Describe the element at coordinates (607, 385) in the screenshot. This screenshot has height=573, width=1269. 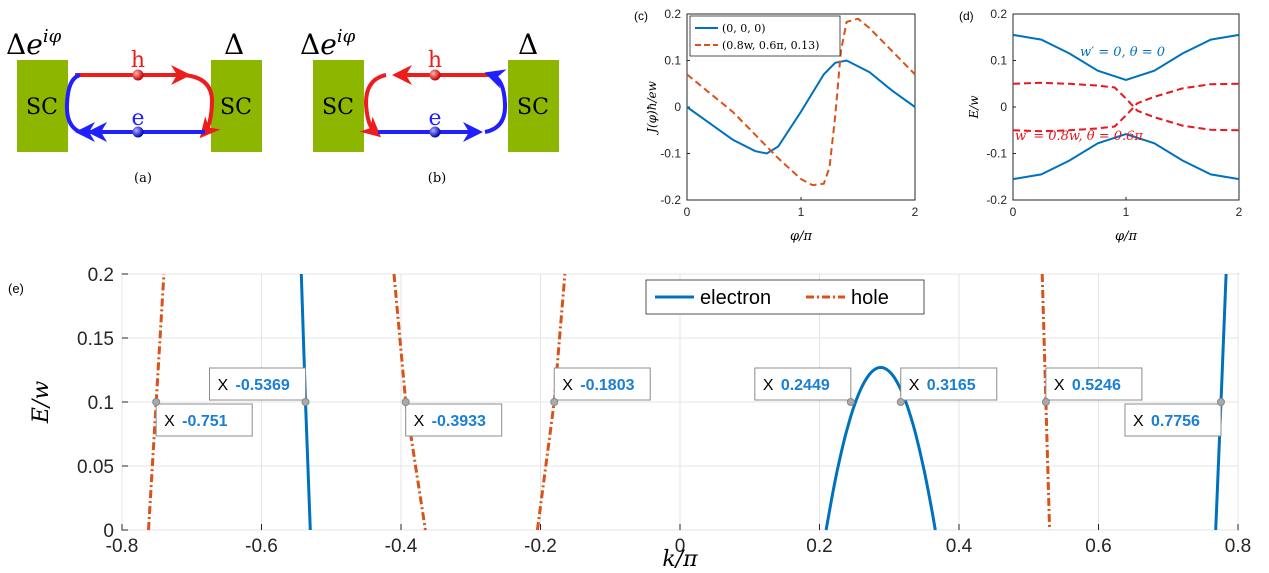
I see `datatip-value: -0.1803` at that location.